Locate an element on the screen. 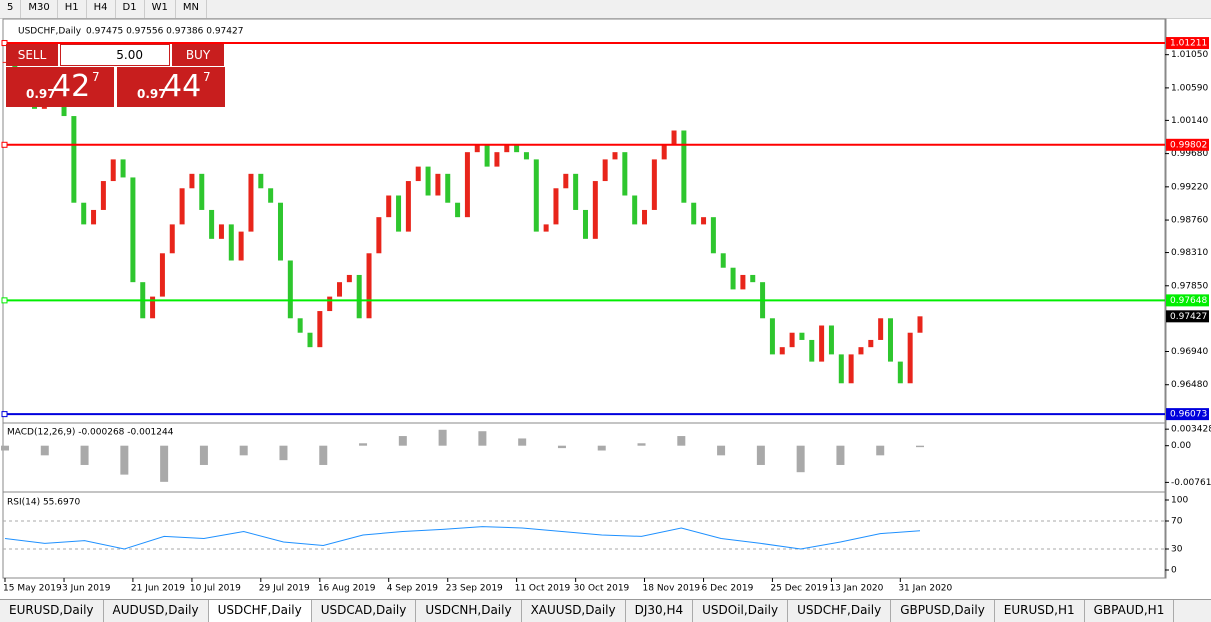 The height and width of the screenshot is (622, 1211). timeframe-button: 5 is located at coordinates (11, 9).